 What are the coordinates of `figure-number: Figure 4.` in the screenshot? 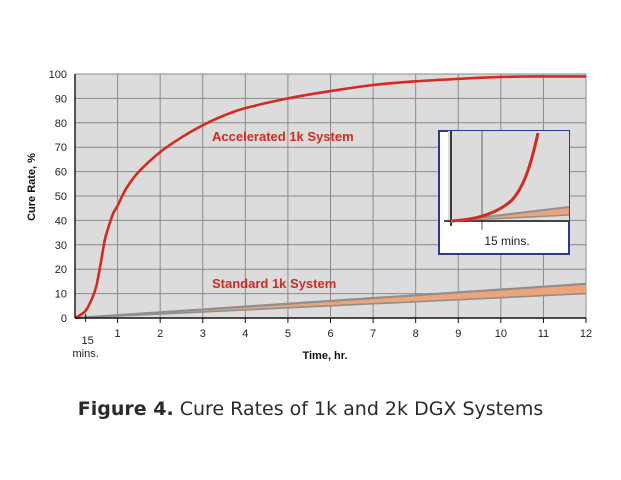 It's located at (125, 409).